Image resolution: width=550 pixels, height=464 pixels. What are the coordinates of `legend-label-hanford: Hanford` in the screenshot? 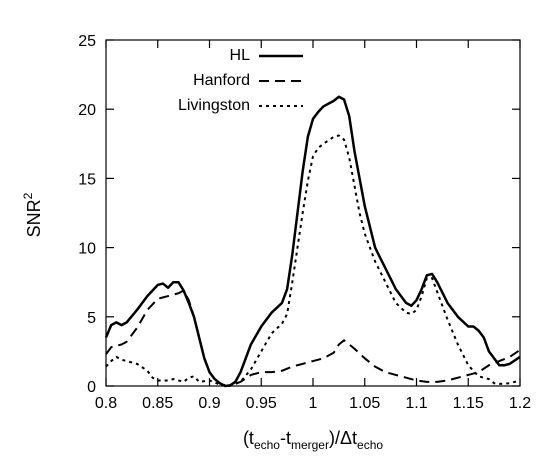 It's located at (221, 80).